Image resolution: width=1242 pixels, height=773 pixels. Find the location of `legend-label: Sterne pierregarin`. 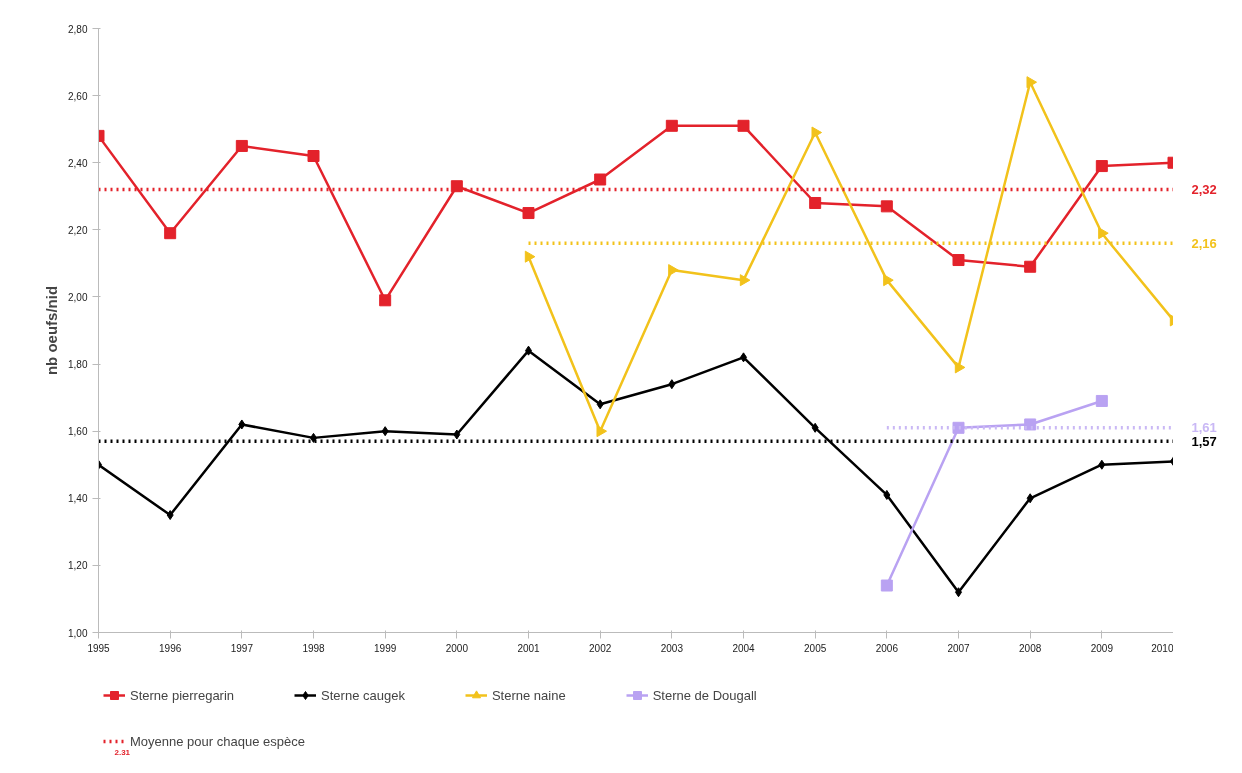

legend-label: Sterne pierregarin is located at coordinates (182, 695).